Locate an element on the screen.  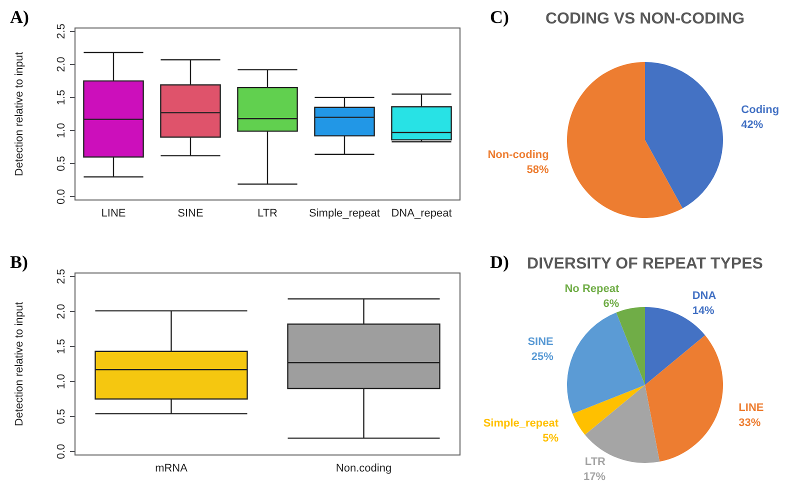
data-label: 25% is located at coordinates (542, 356).